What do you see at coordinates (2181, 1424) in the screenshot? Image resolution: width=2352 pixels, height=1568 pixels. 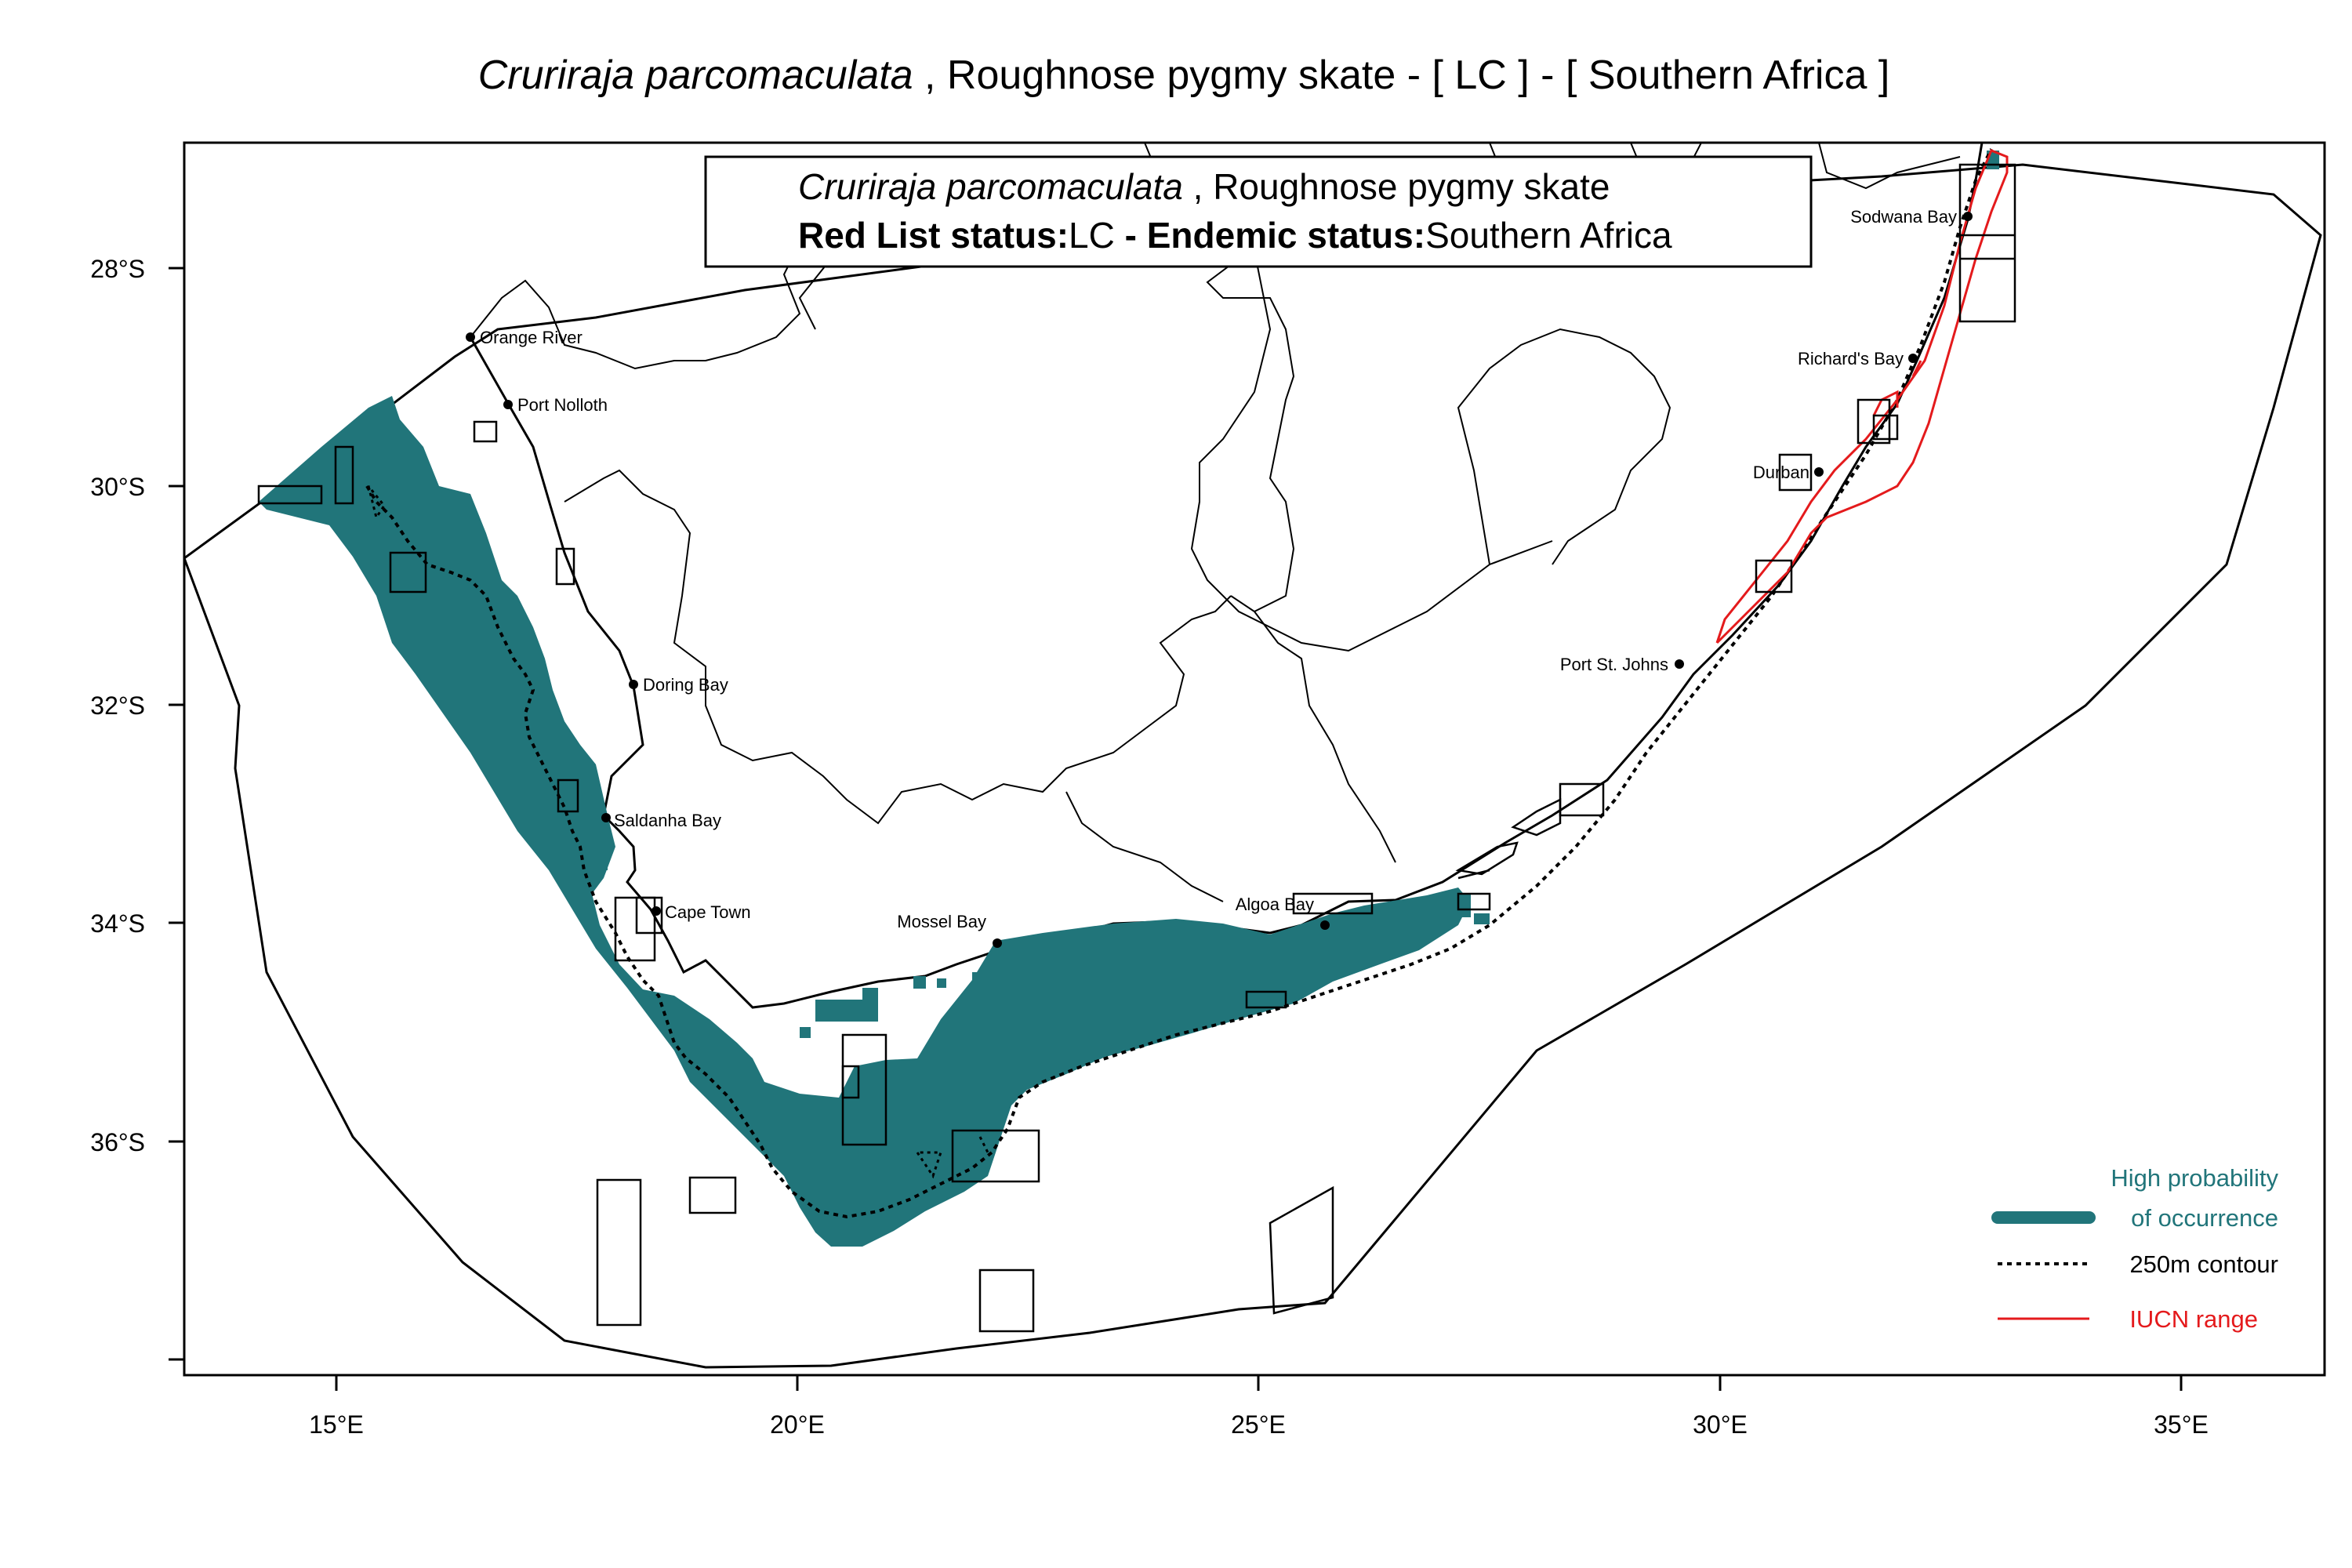 I see `x-tick-label: 35°E` at bounding box center [2181, 1424].